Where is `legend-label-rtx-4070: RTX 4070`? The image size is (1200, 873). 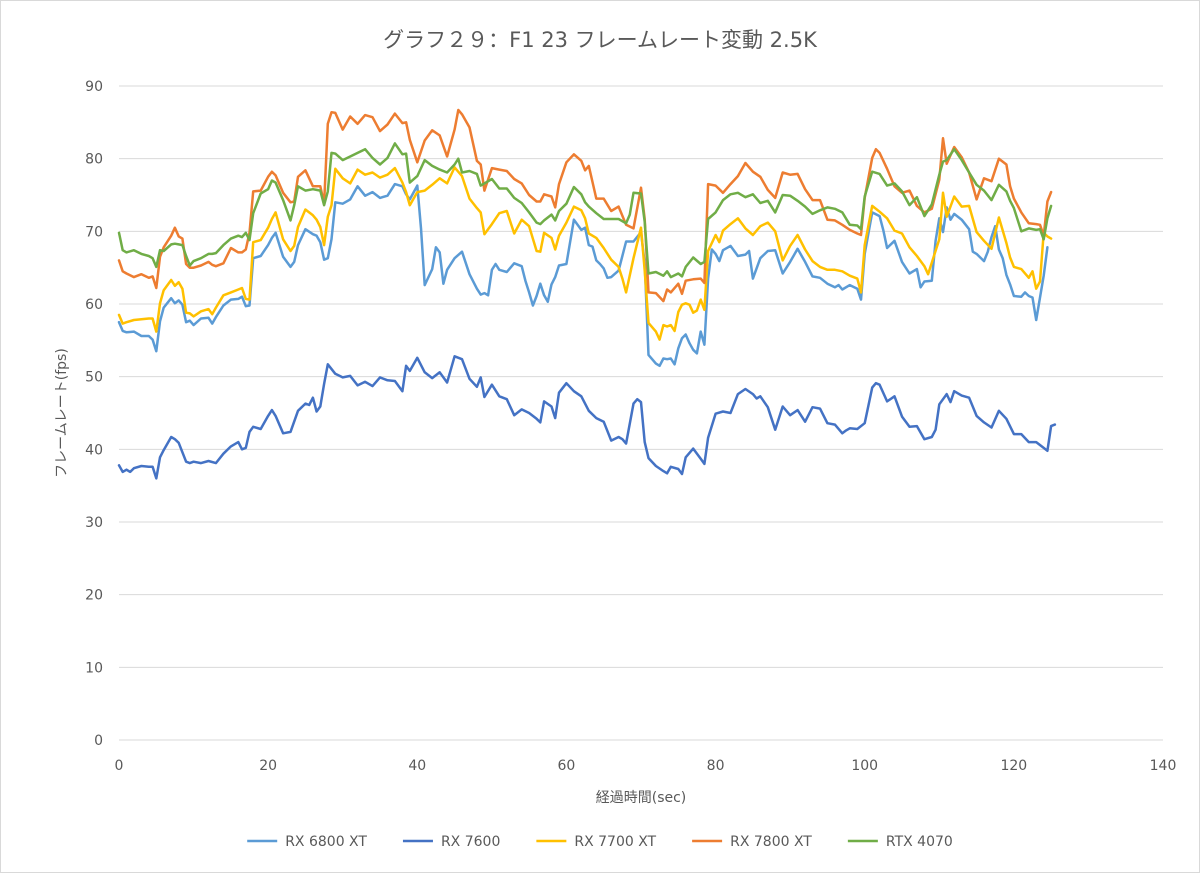 legend-label-rtx-4070: RTX 4070 is located at coordinates (919, 842).